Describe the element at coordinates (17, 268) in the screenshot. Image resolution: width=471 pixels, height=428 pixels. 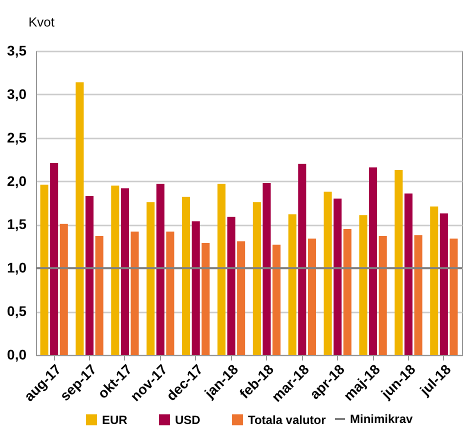
I see `y-tick-label: 1,0` at that location.